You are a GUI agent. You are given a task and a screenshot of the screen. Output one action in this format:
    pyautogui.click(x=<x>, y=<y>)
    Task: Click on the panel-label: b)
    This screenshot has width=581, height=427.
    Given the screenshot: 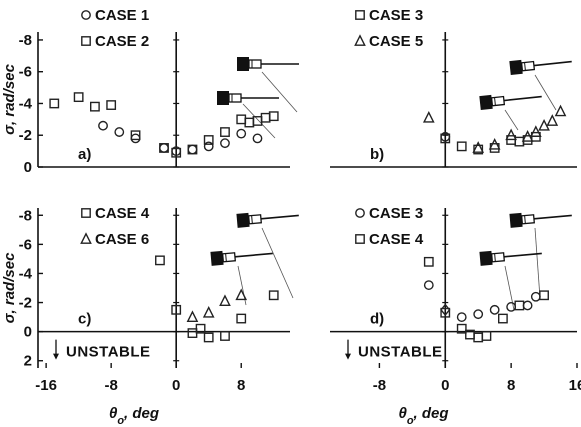 What is the action you would take?
    pyautogui.click(x=377, y=154)
    